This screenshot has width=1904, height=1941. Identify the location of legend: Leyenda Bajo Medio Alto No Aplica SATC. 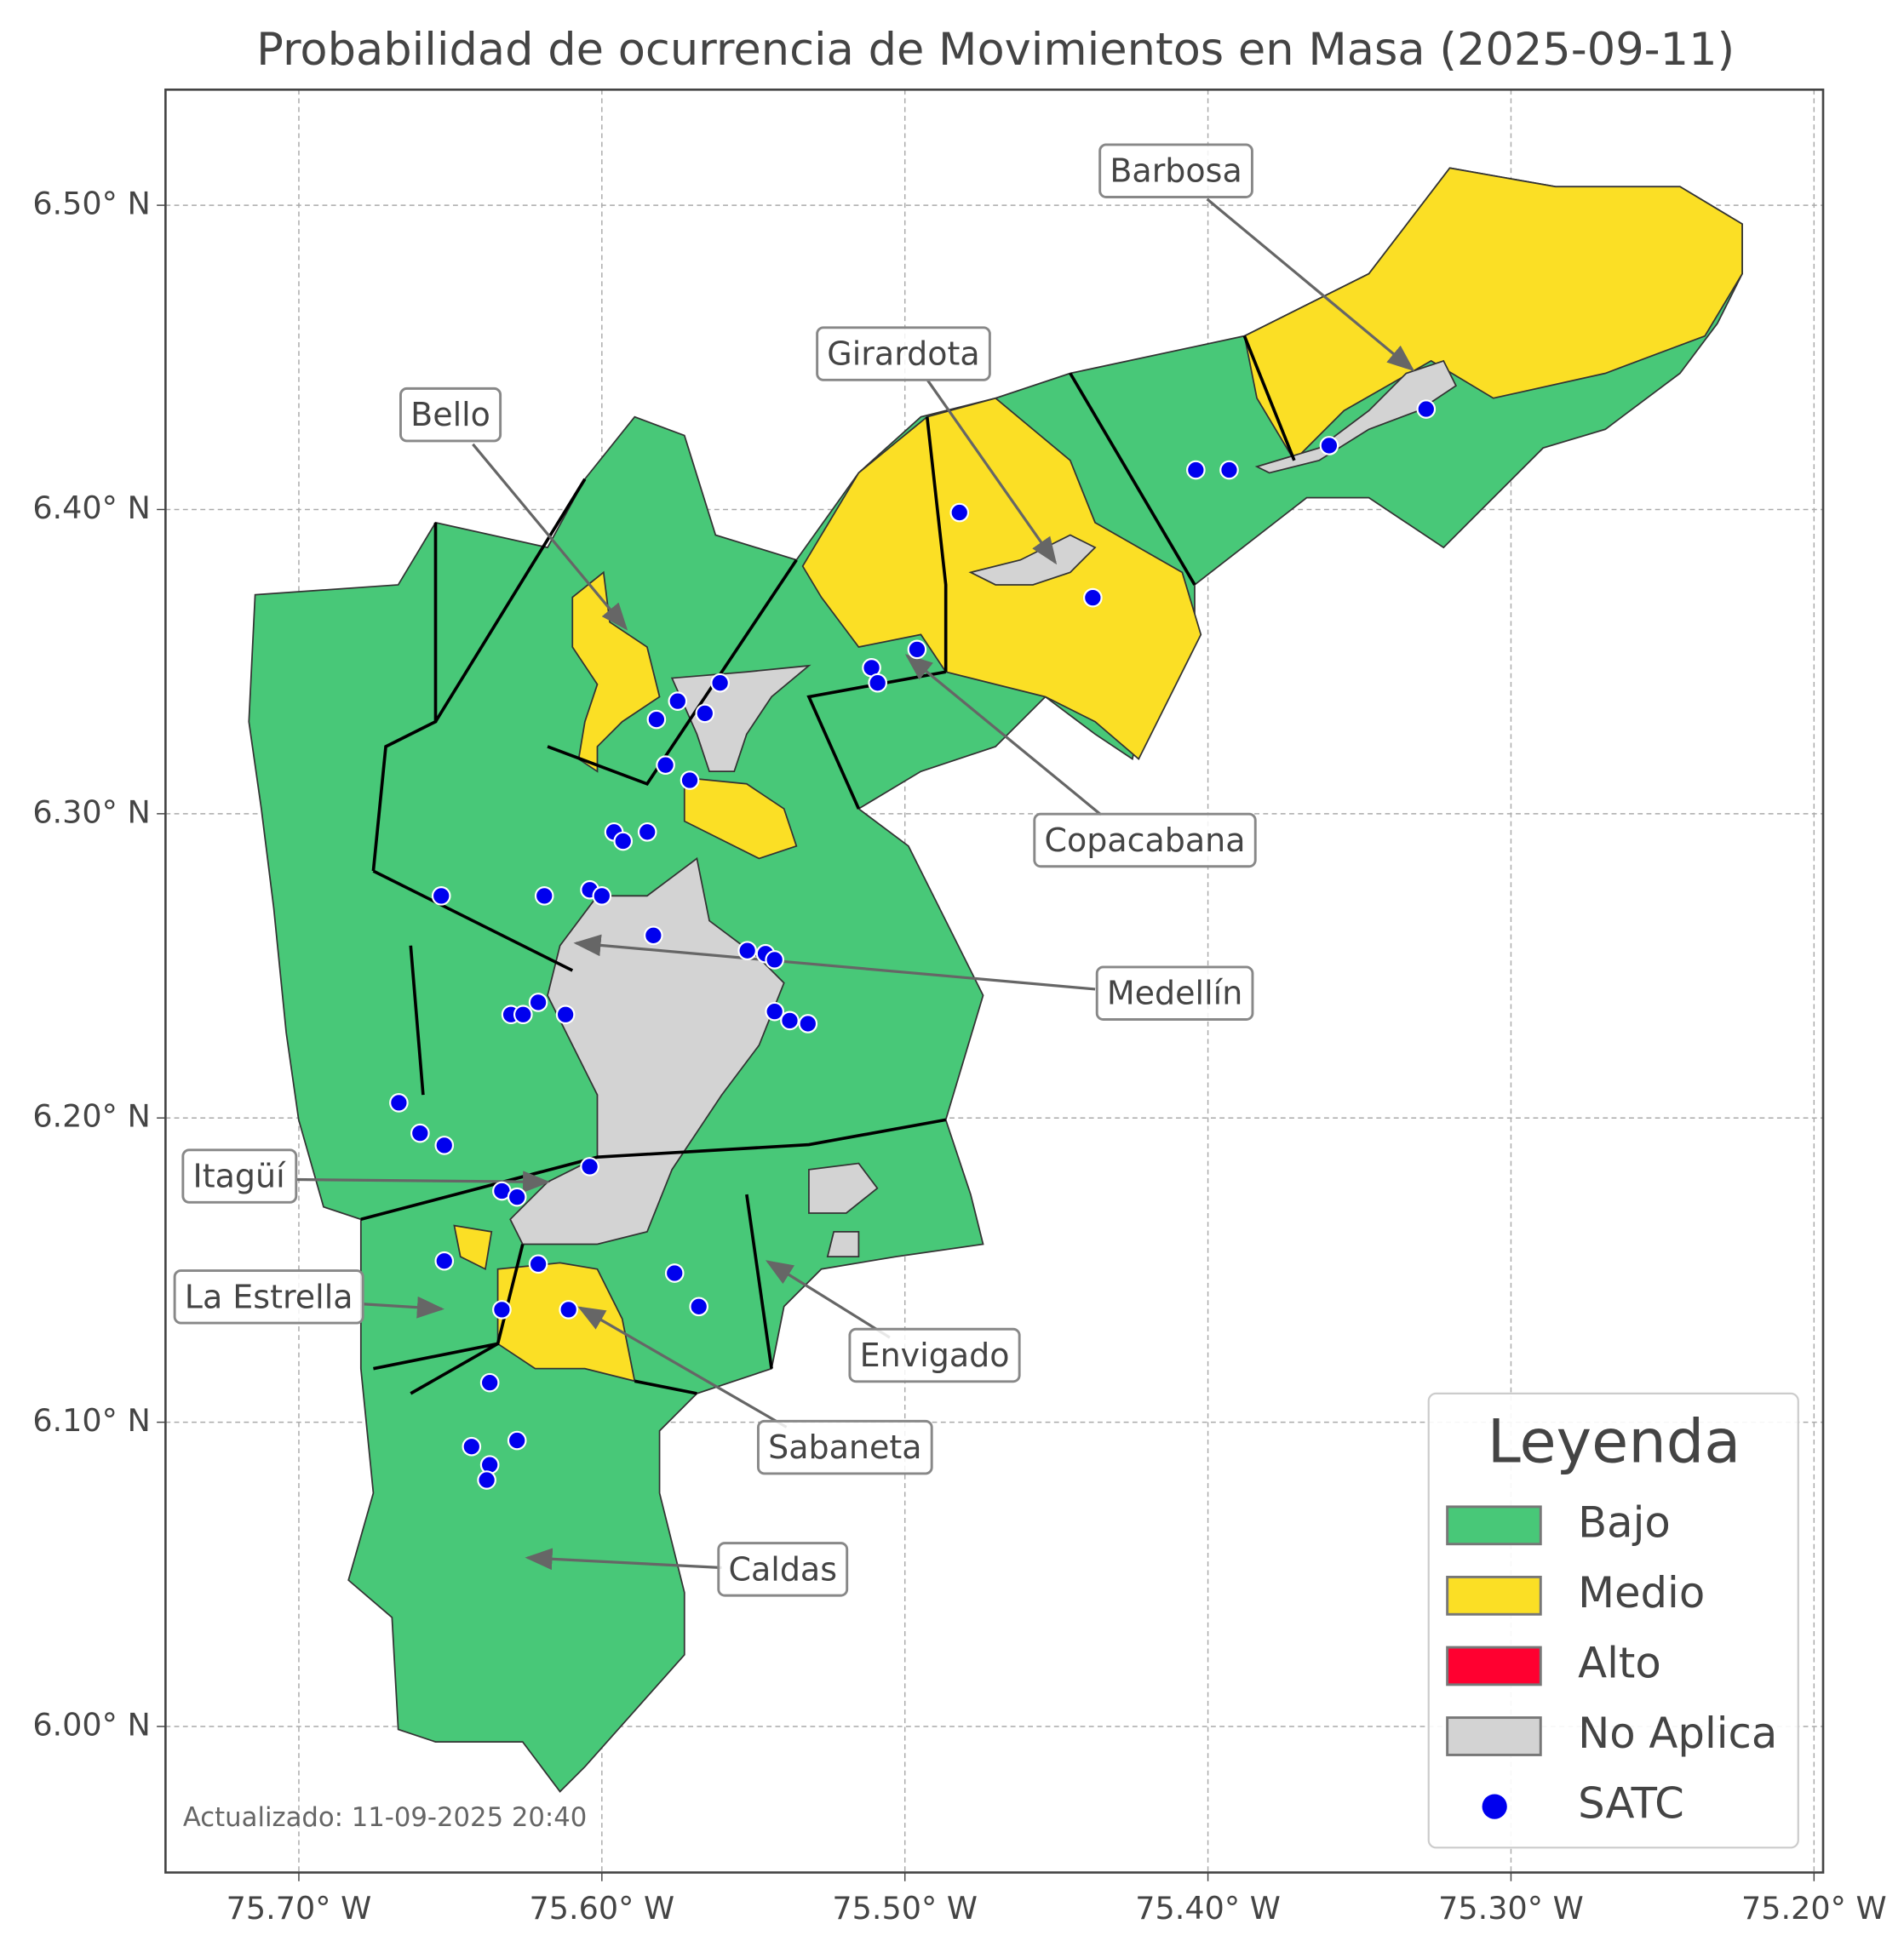
(1613, 1620).